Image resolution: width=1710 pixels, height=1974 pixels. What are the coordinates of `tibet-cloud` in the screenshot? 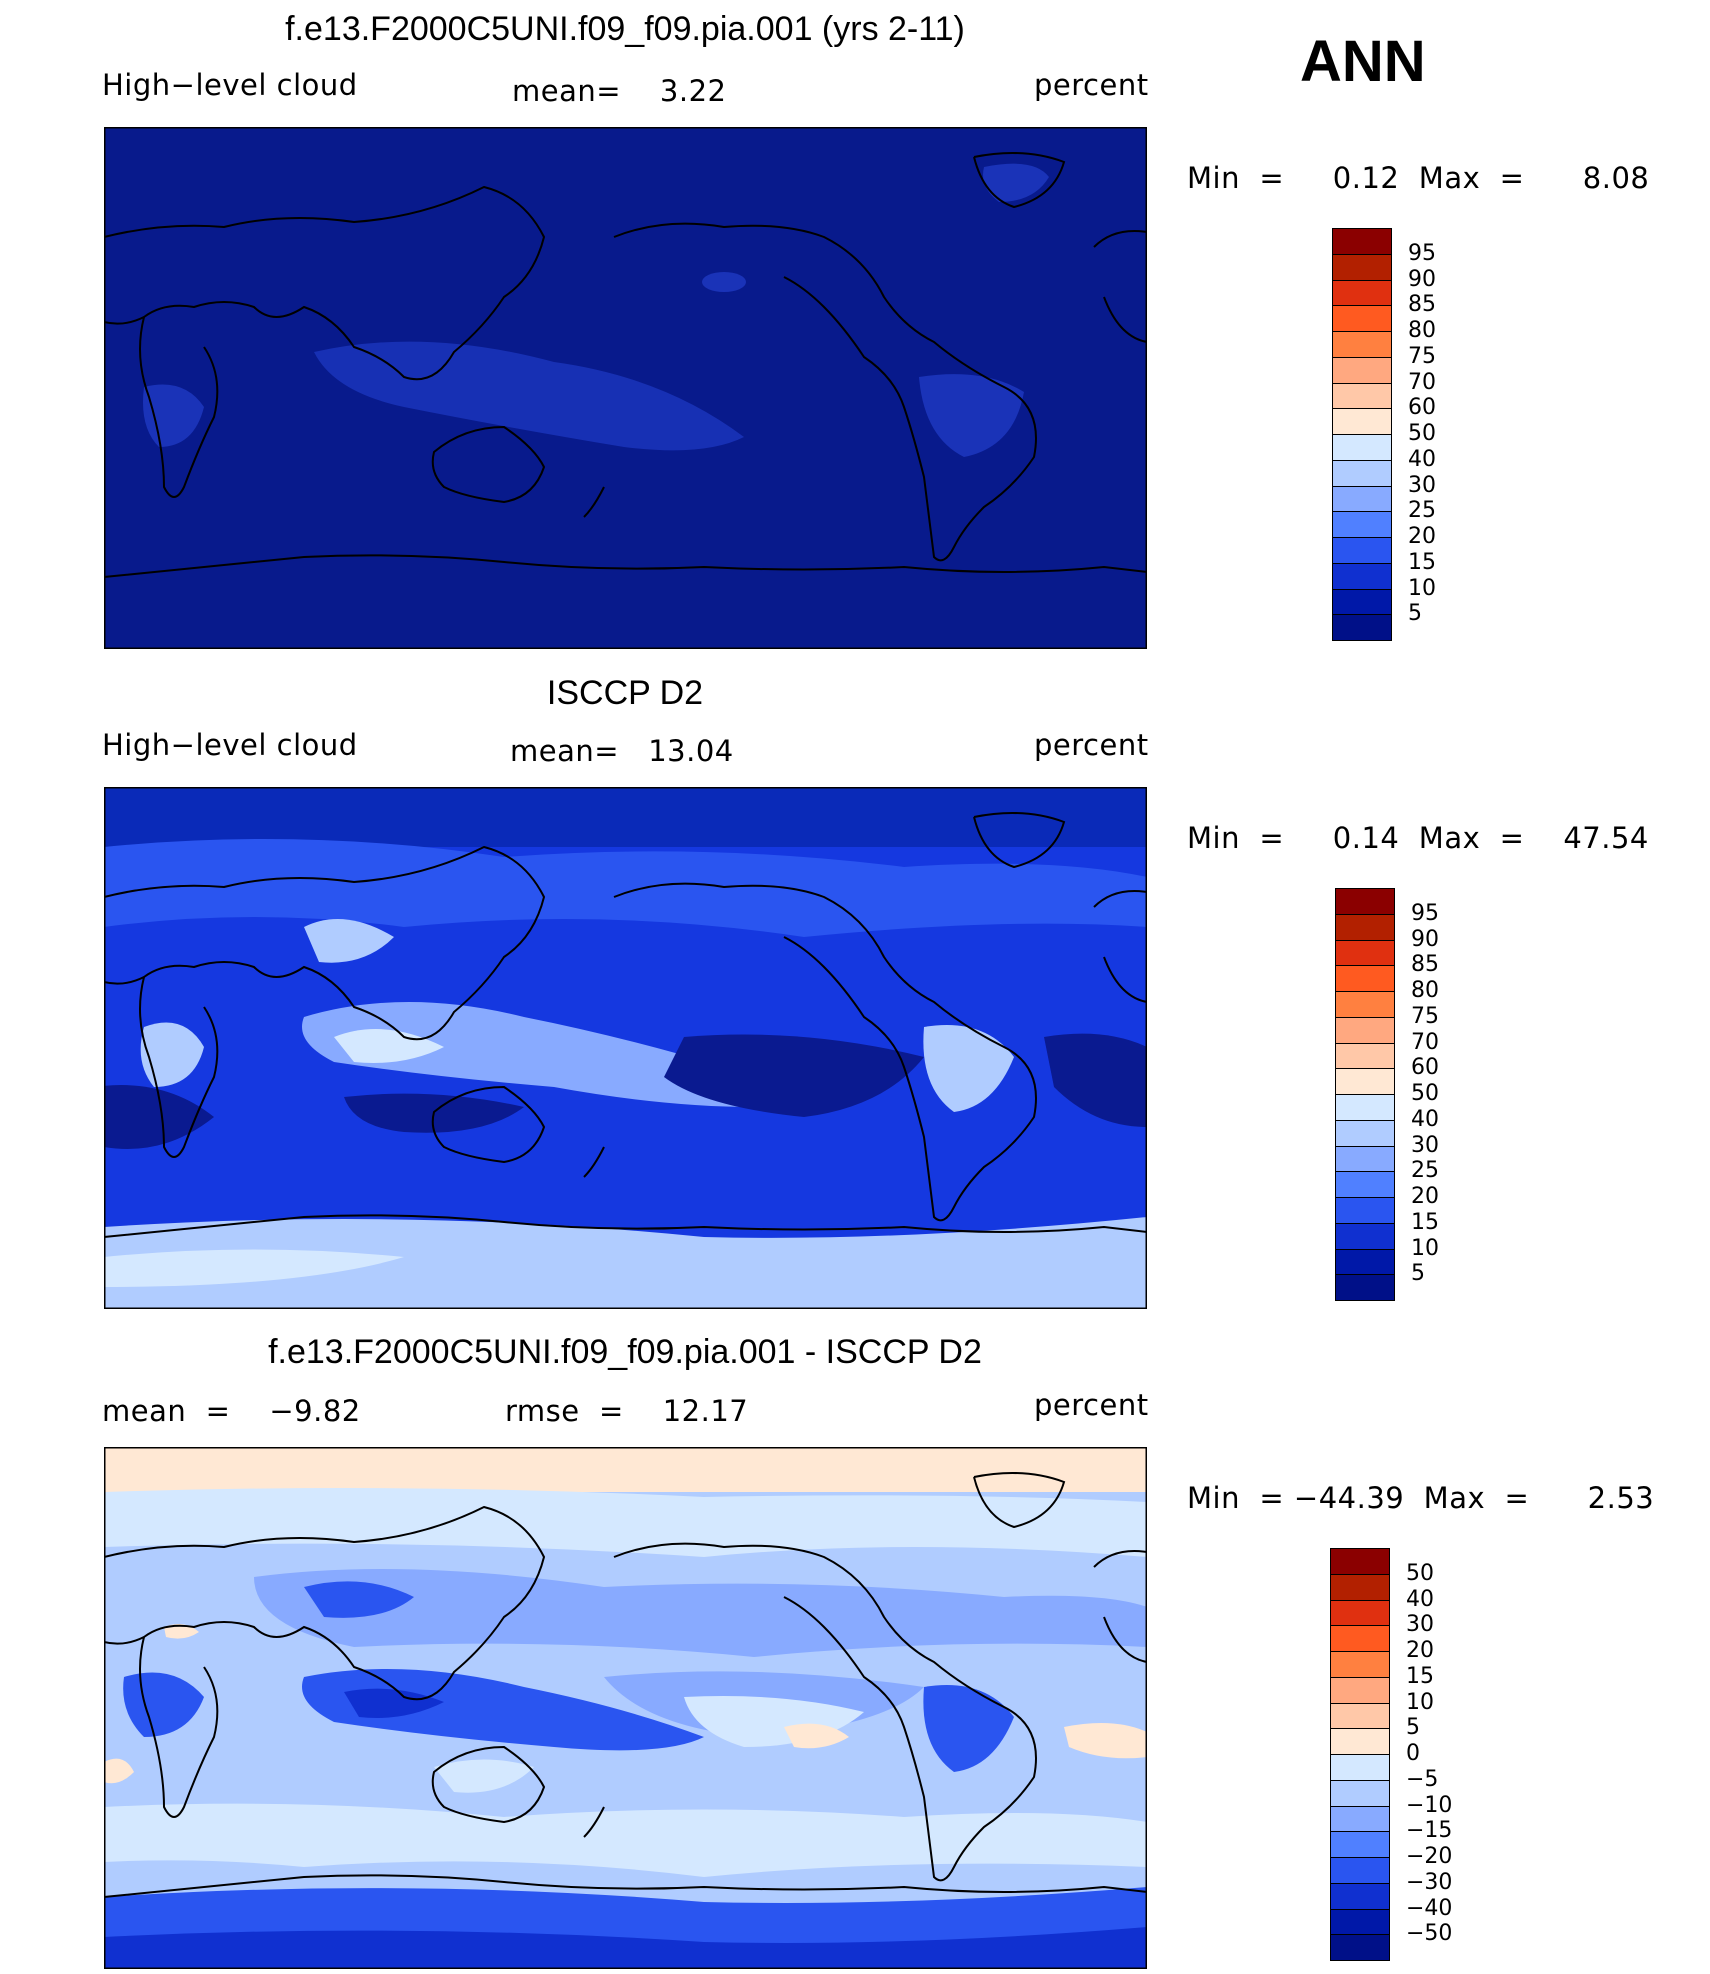 It's located at (349, 941).